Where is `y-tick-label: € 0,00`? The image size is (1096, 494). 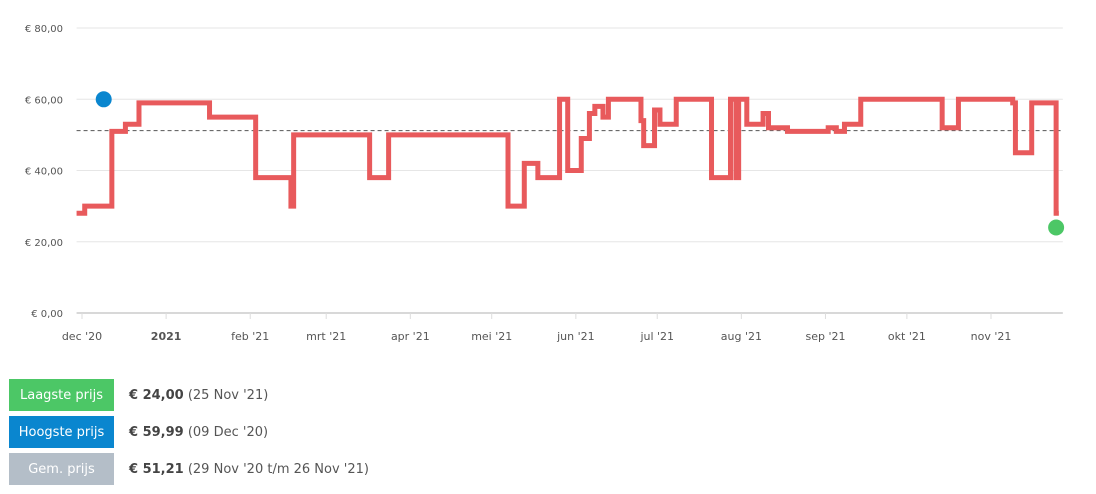 y-tick-label: € 0,00 is located at coordinates (47, 314).